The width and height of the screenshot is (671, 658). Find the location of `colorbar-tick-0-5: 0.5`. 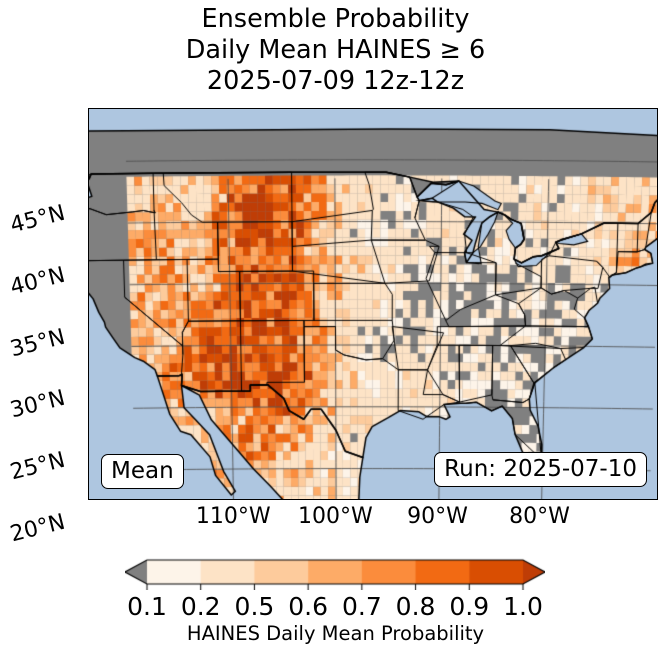

colorbar-tick-0-5: 0.5 is located at coordinates (254, 606).